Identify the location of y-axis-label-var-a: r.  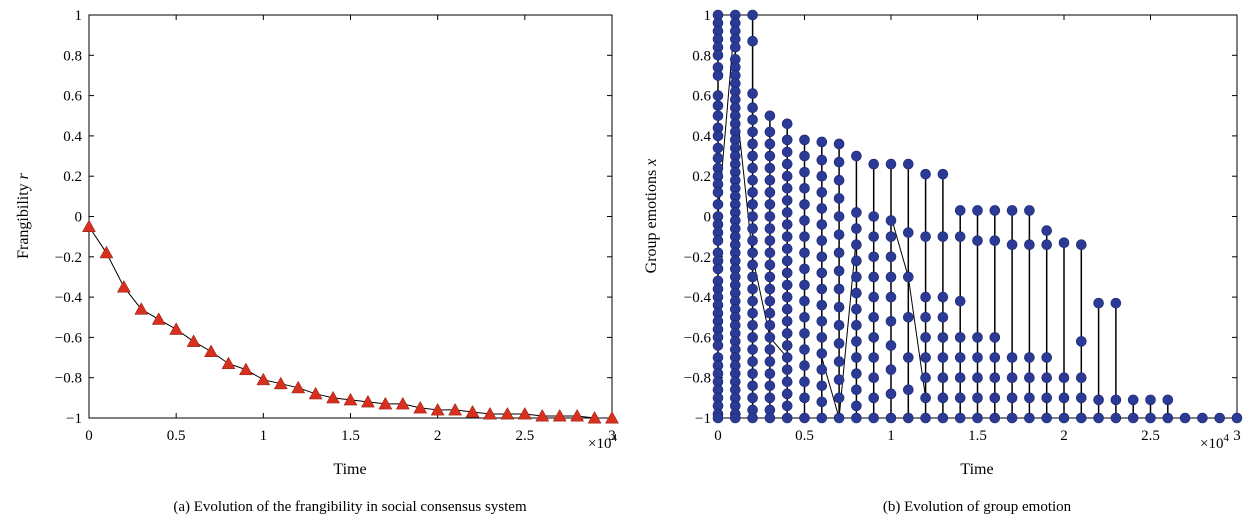
(23, 175).